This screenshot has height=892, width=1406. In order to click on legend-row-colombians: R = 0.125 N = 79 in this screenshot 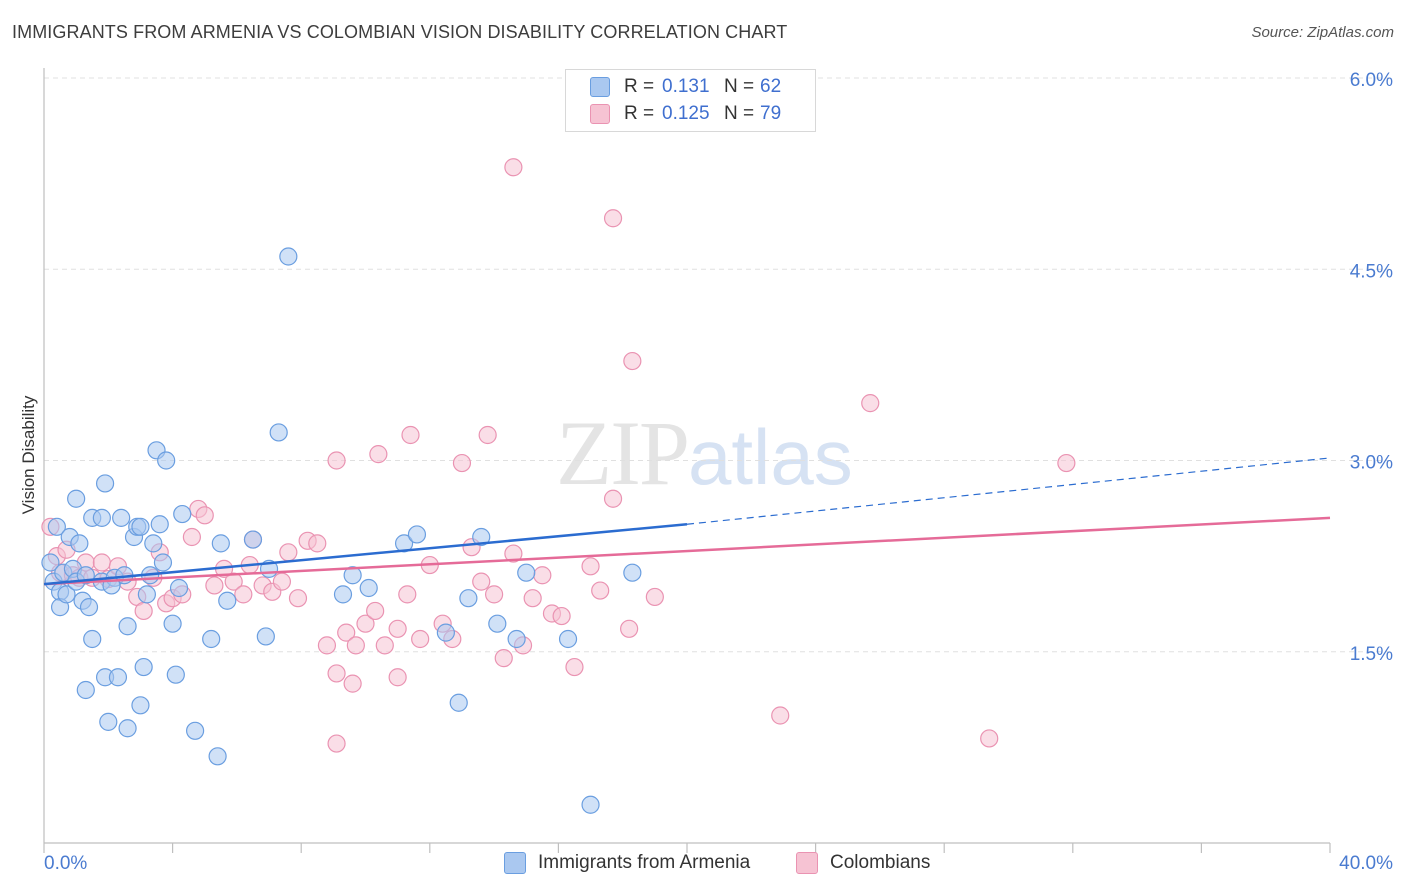, I will do `click(685, 114)`.